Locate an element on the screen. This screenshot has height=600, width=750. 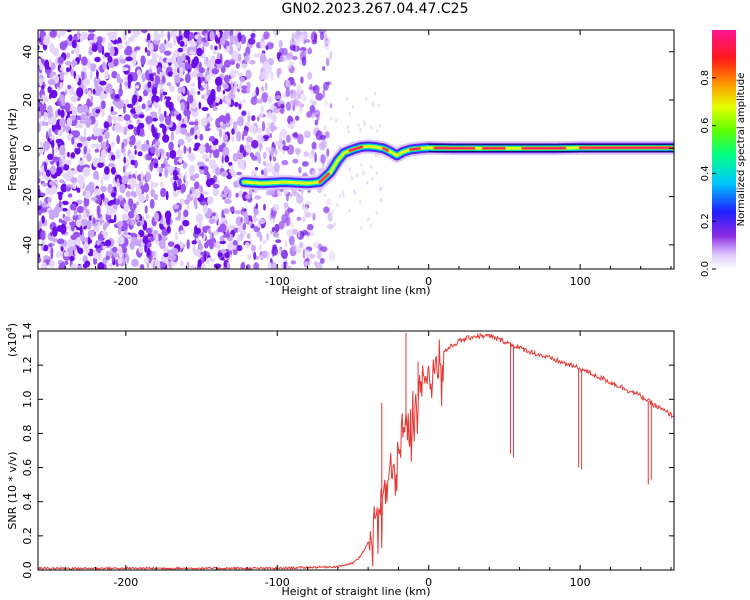
spec-ytick-label-4: 40 is located at coordinates (27, 52).